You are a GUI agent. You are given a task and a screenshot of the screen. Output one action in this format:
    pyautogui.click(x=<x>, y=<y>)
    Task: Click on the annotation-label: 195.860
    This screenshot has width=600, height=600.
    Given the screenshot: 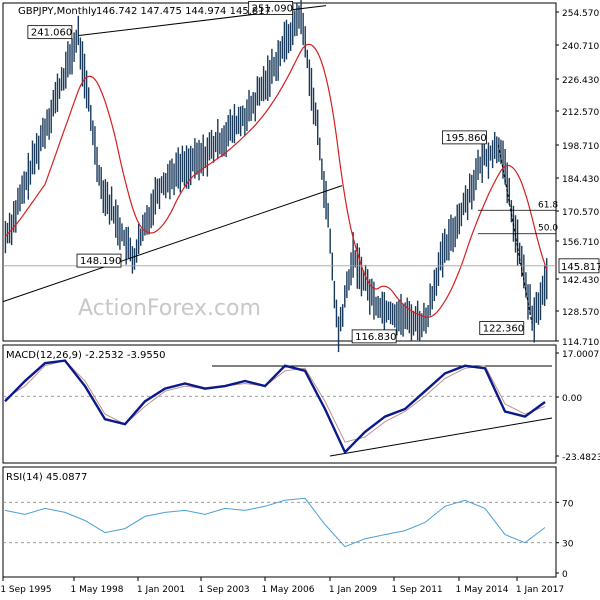 What is the action you would take?
    pyautogui.click(x=465, y=138)
    